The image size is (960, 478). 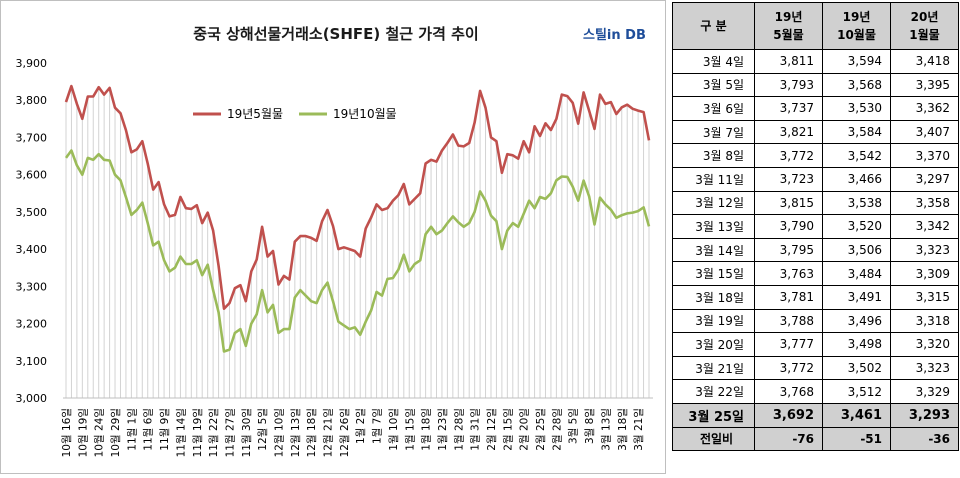 What do you see at coordinates (788, 273) in the screenshot?
I see `table-value-cell: 3,763` at bounding box center [788, 273].